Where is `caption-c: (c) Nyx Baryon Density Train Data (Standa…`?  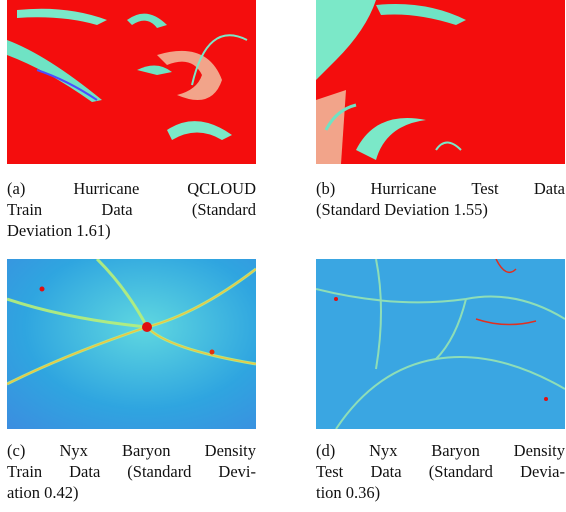
caption-c: (c) Nyx Baryon Density Train Data (Standa… is located at coordinates (131, 471).